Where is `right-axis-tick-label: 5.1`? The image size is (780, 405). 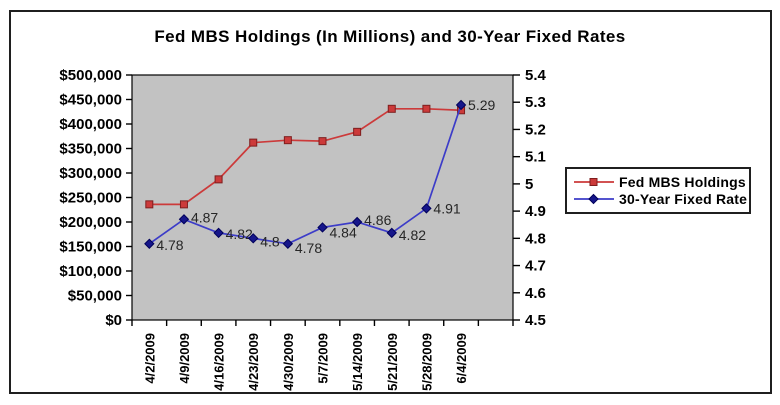
right-axis-tick-label: 5.1 is located at coordinates (535, 157).